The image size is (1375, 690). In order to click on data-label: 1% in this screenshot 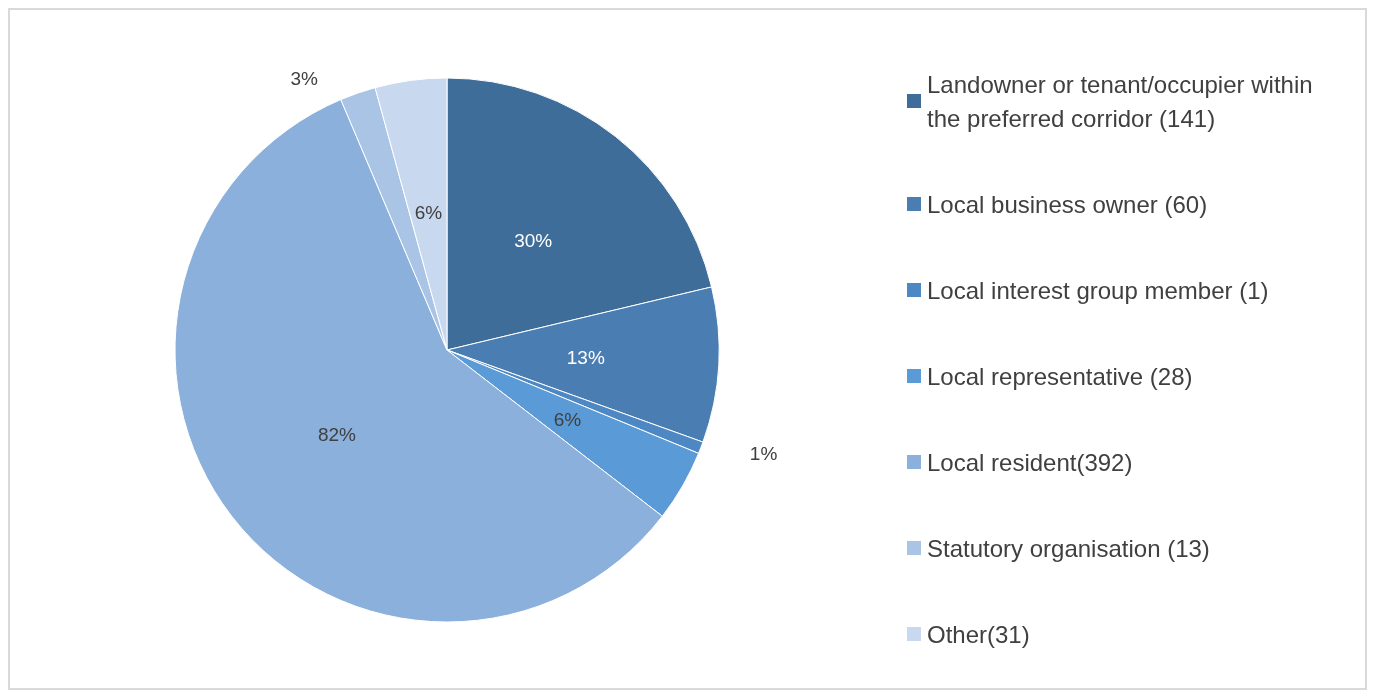, I will do `click(763, 453)`.